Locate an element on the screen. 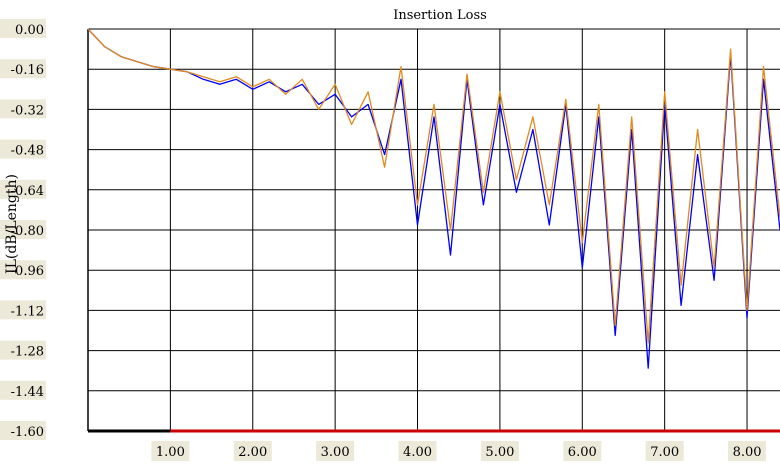 The image size is (780, 465). x-tick-label: 8.00 is located at coordinates (747, 452).